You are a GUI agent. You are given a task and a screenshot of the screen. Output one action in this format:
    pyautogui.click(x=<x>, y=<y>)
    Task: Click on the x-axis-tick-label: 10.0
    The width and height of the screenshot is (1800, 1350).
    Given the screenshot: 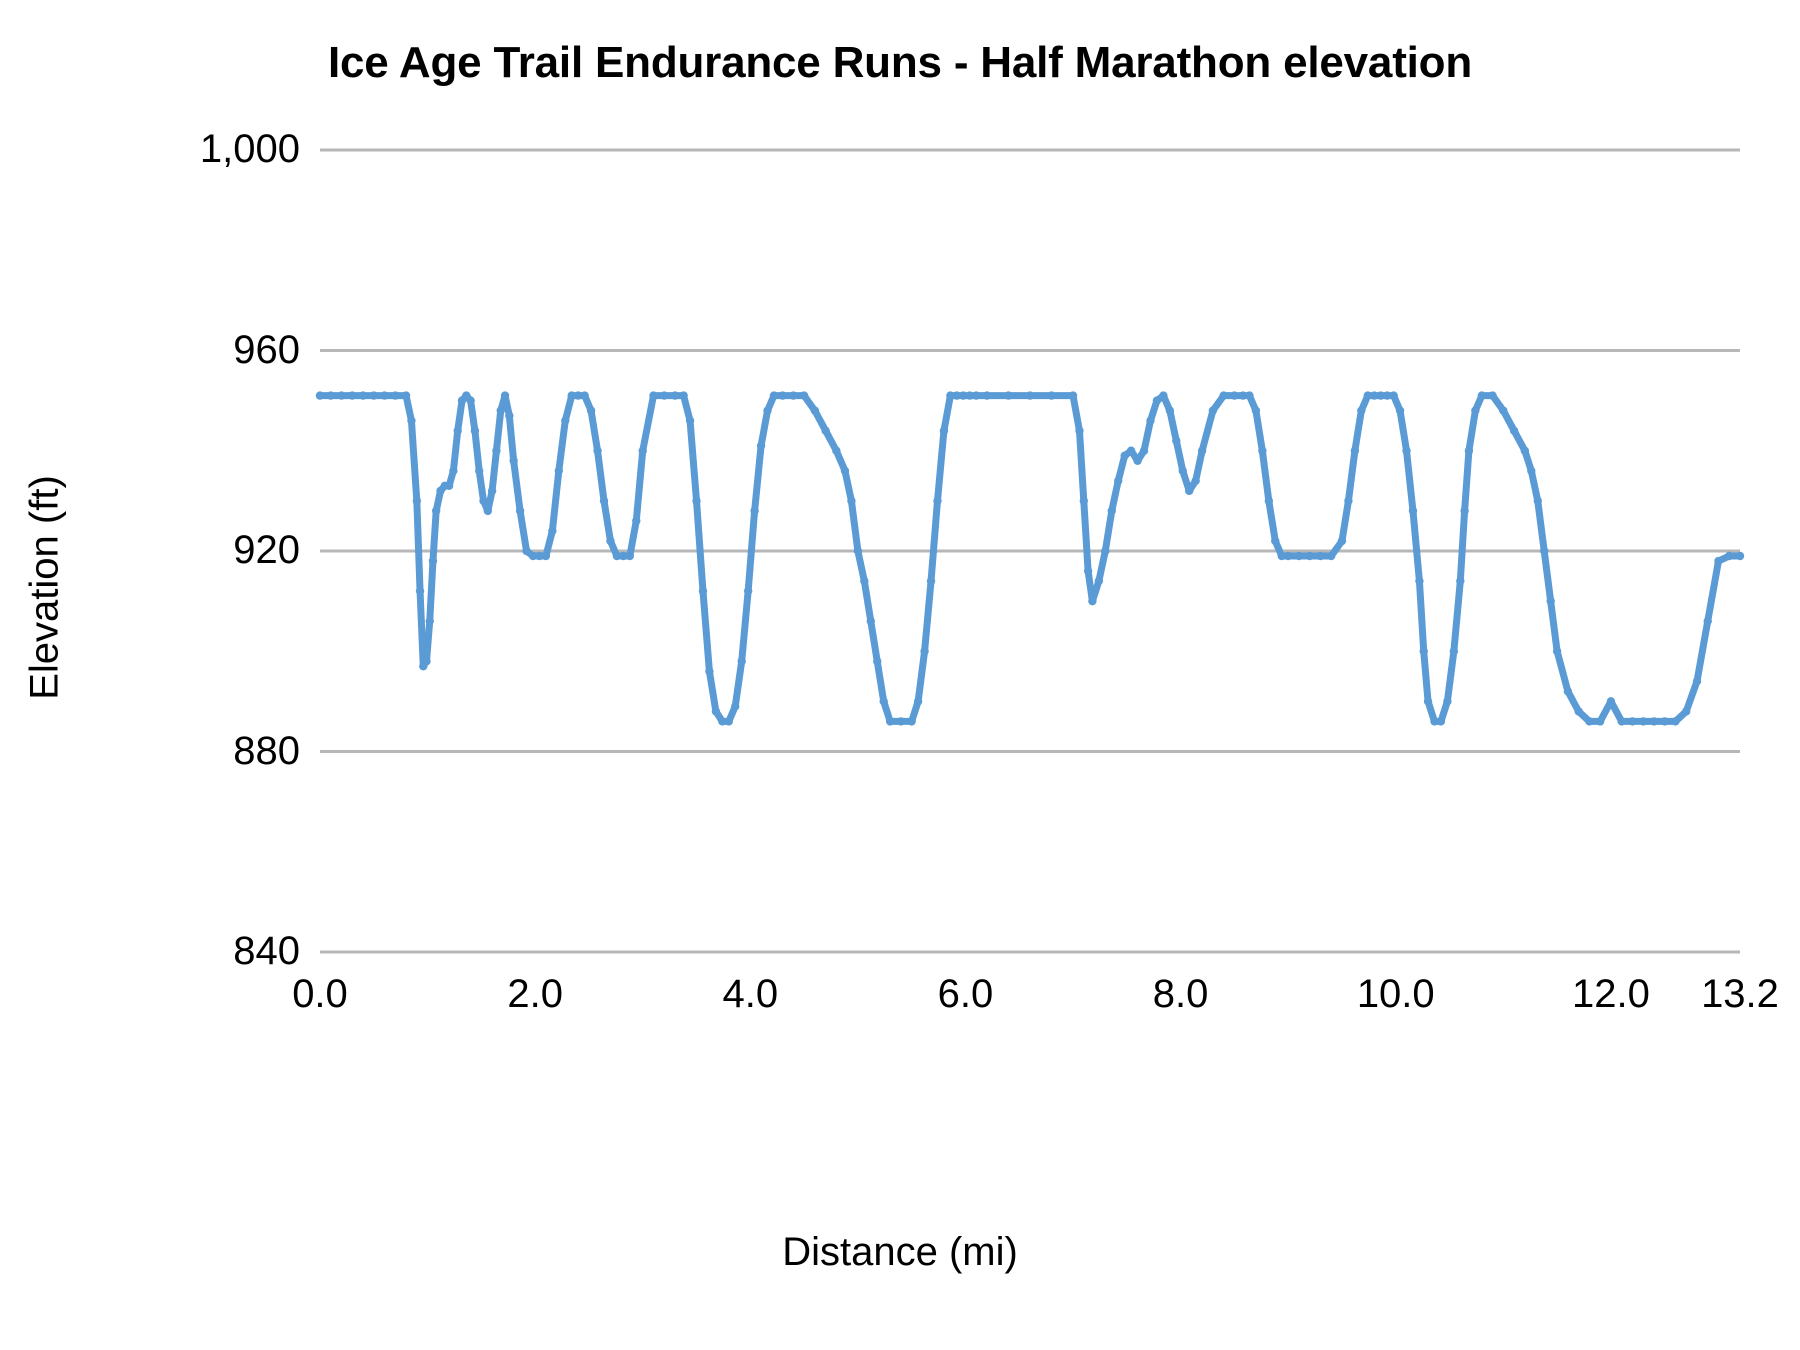 What is the action you would take?
    pyautogui.click(x=1395, y=994)
    